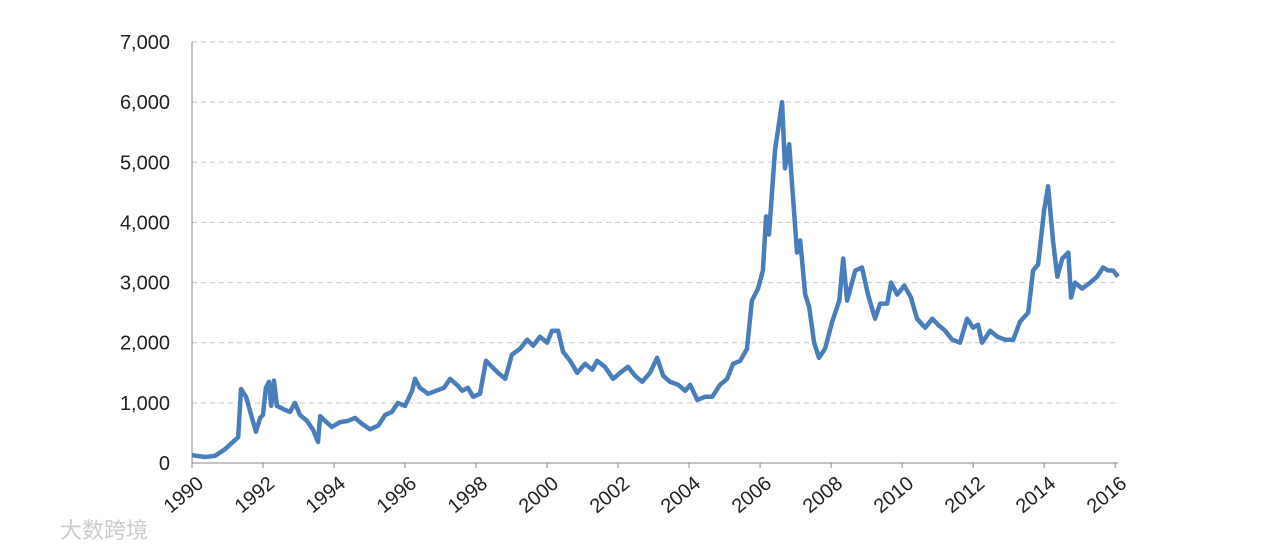  What do you see at coordinates (145, 163) in the screenshot?
I see `y-tick-label: 5,000` at bounding box center [145, 163].